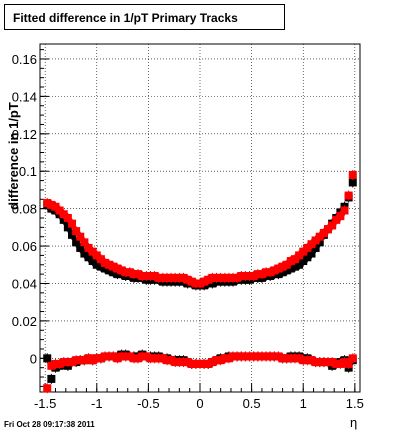 The width and height of the screenshot is (400, 433). I want to click on y-tick-label: 0.04, so click(24, 283).